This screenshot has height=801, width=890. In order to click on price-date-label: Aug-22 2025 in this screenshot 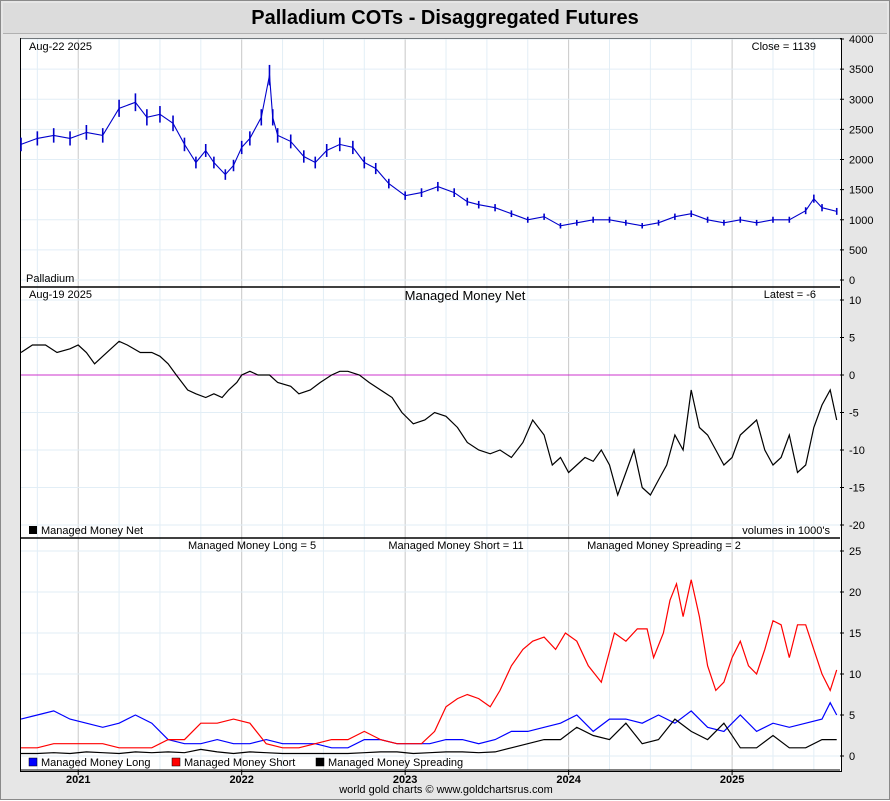, I will do `click(60, 47)`.